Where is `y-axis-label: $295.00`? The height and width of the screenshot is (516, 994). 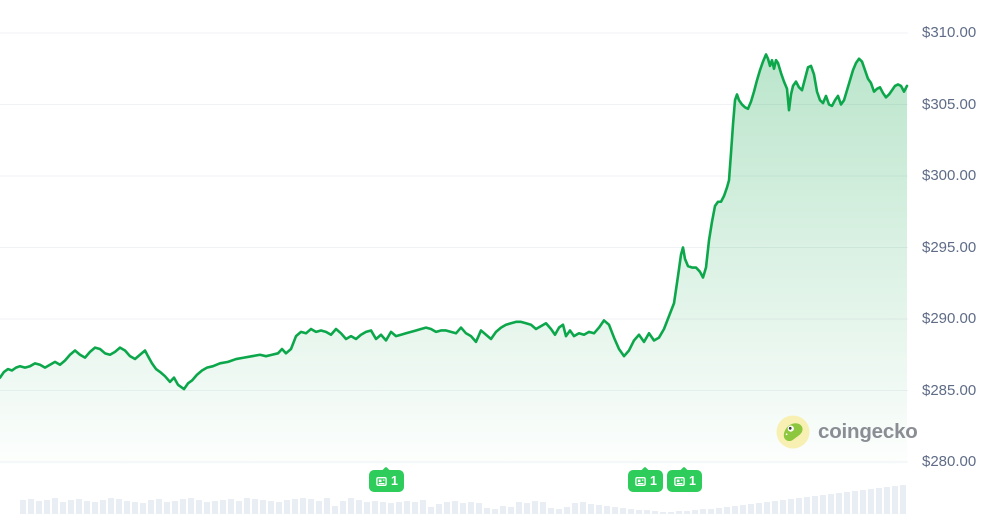
y-axis-label: $295.00 is located at coordinates (949, 247).